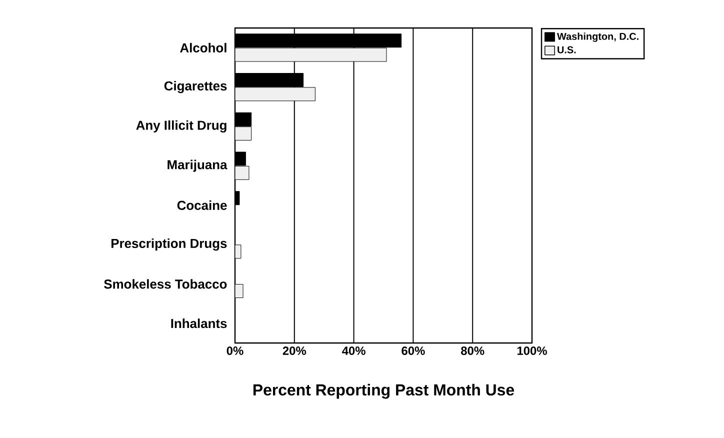 The image size is (724, 438). Describe the element at coordinates (354, 350) in the screenshot. I see `x-tick-label: 40%` at that location.